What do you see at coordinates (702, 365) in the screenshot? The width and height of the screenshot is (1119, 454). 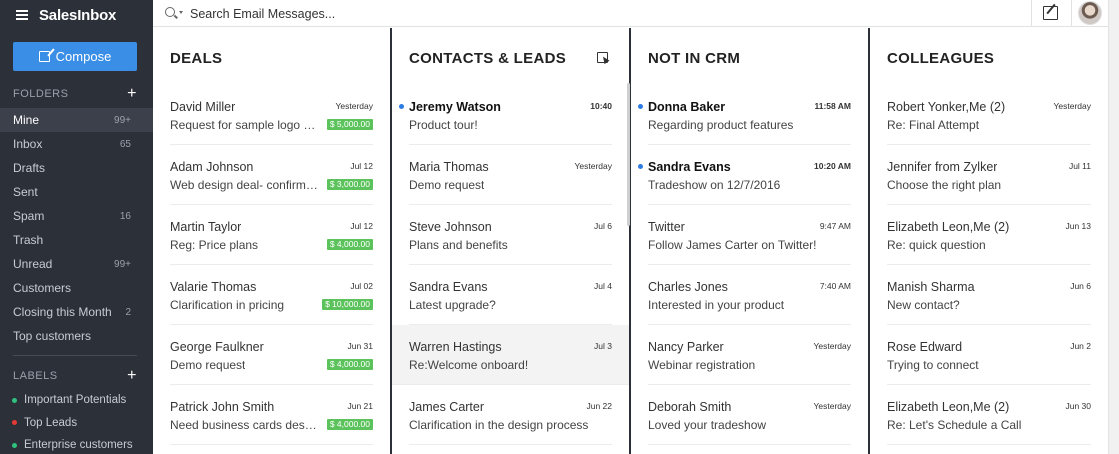 I see `mail-subject: Webinar registration` at bounding box center [702, 365].